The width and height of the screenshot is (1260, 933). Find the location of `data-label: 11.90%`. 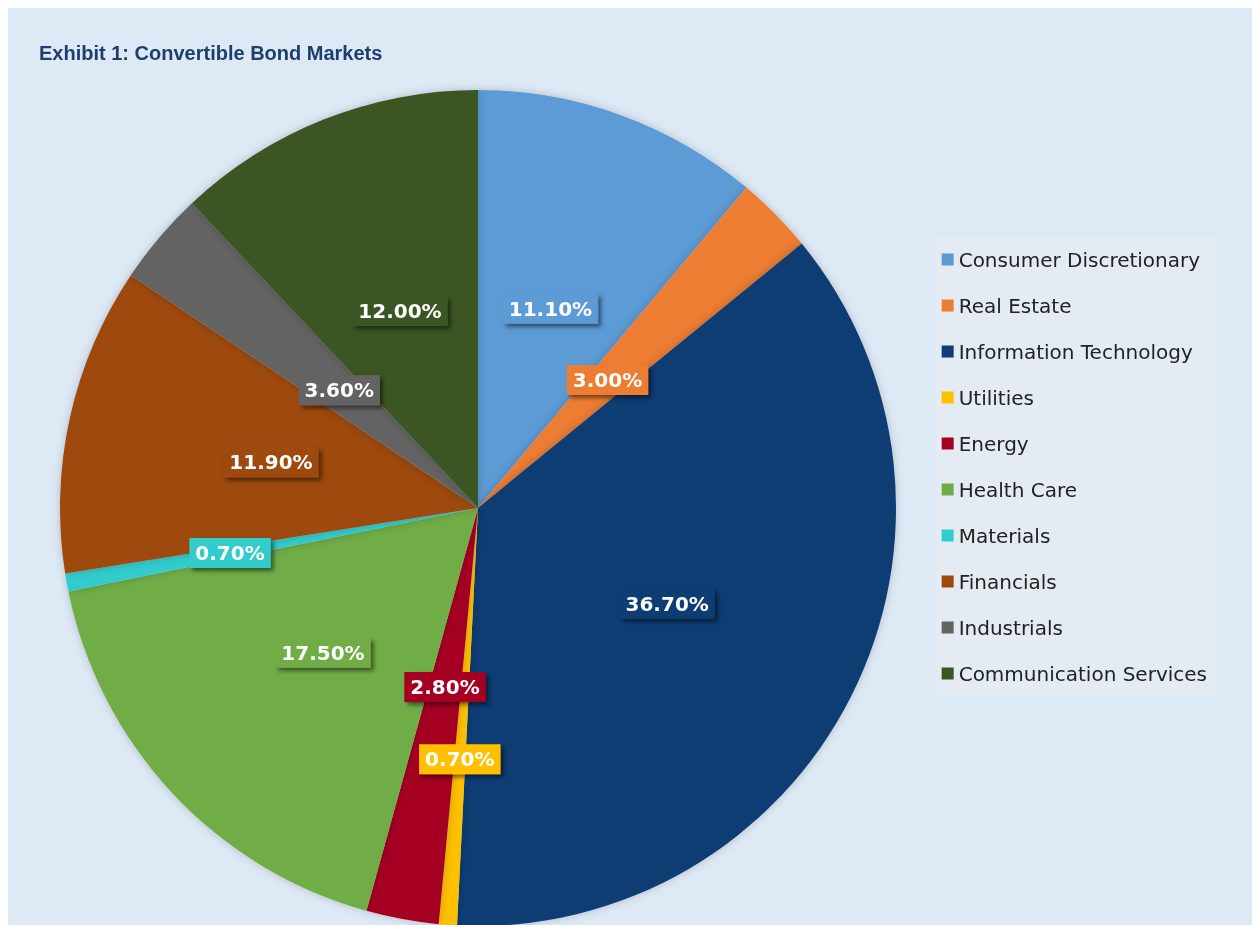

data-label: 11.90% is located at coordinates (271, 462).